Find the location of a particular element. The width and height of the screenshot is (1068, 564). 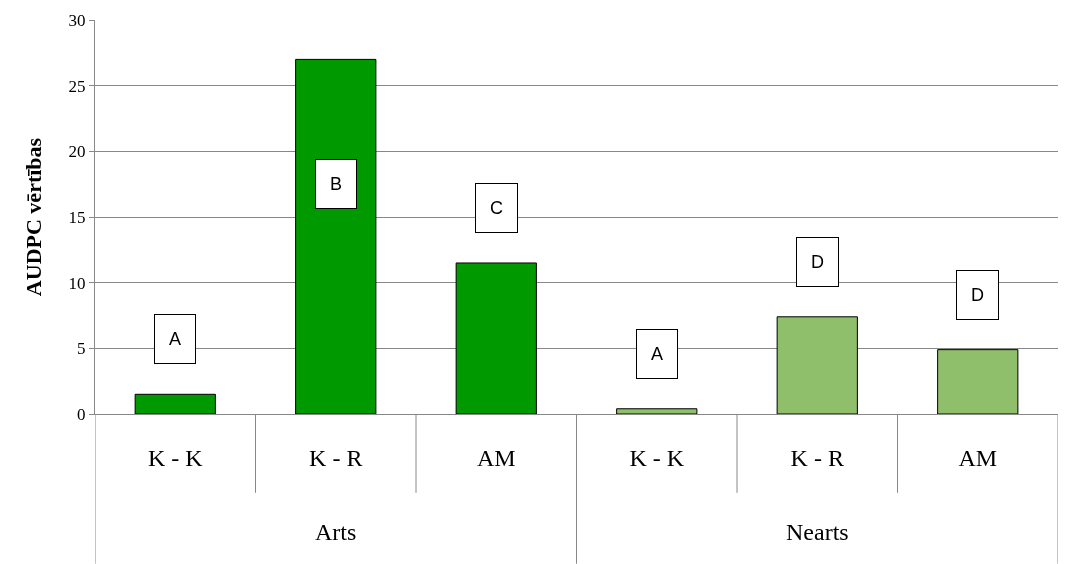

annotation: B is located at coordinates (336, 184).